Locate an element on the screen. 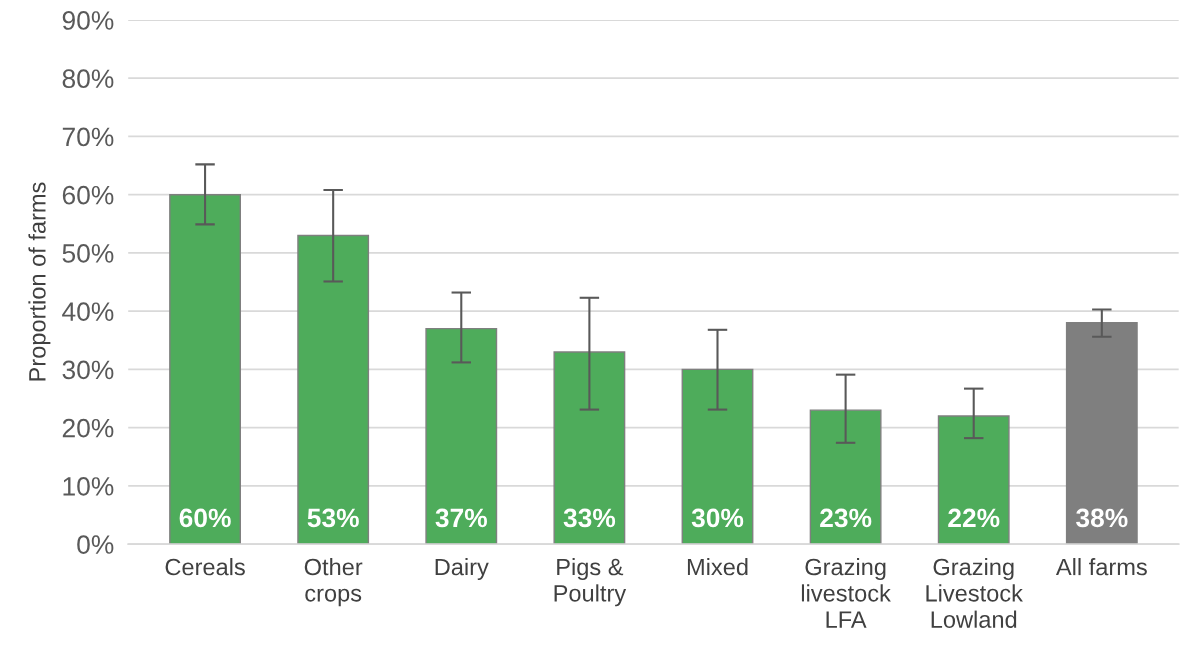  x-tick-label: All farms is located at coordinates (1101, 567).